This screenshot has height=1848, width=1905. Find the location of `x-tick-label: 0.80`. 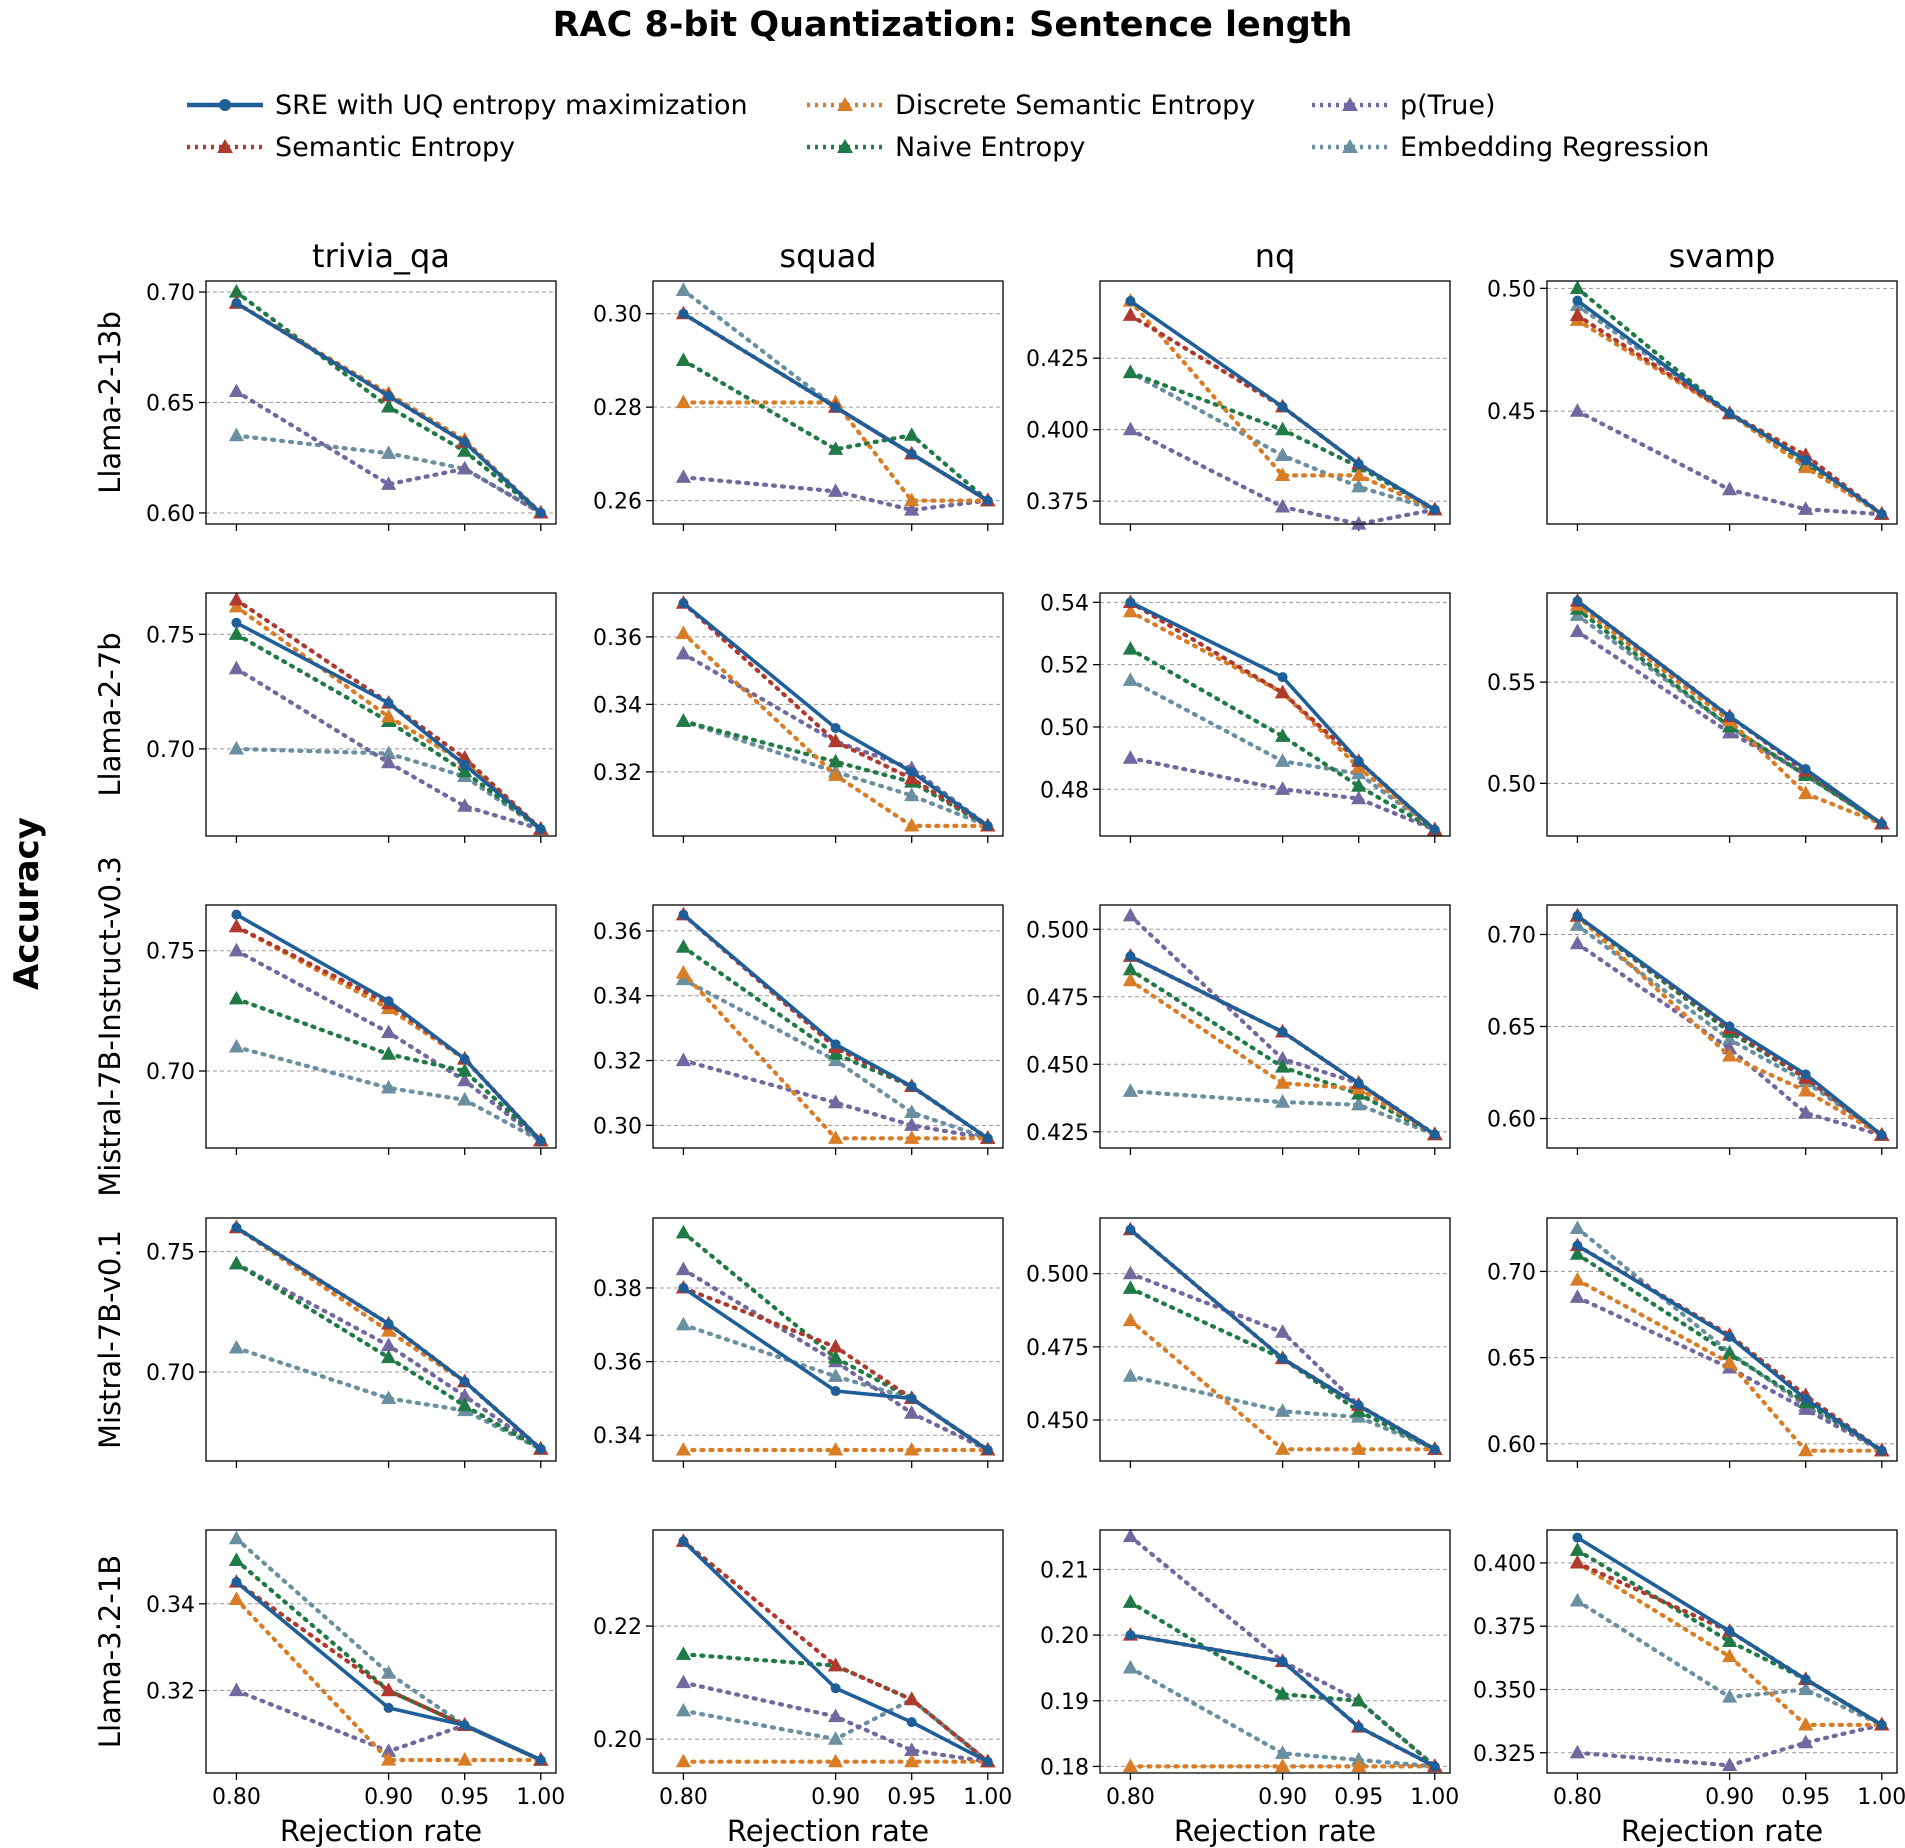

x-tick-label: 0.80 is located at coordinates (1577, 1797).